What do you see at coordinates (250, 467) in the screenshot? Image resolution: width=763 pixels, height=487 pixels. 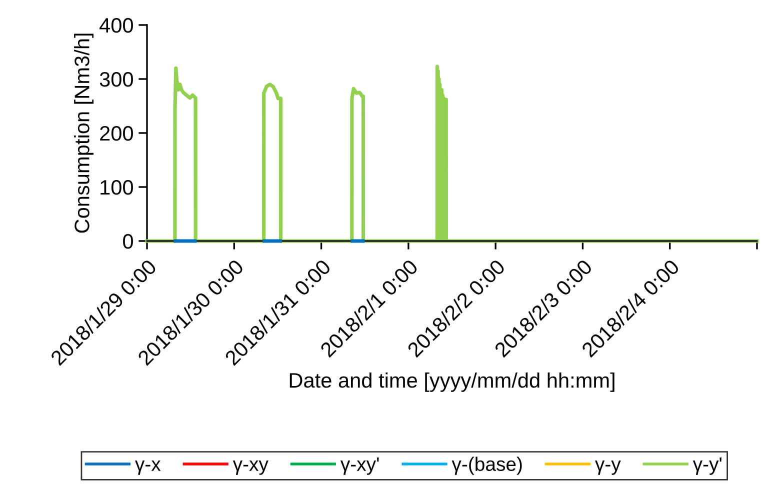 I see `legend-label: γ-xy` at bounding box center [250, 467].